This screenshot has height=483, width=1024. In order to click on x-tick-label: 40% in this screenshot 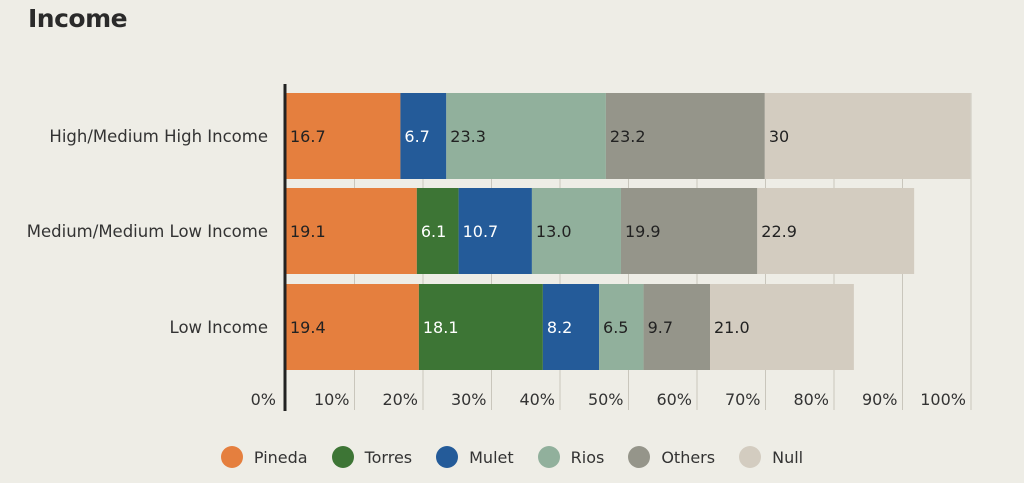, I will do `click(537, 399)`.